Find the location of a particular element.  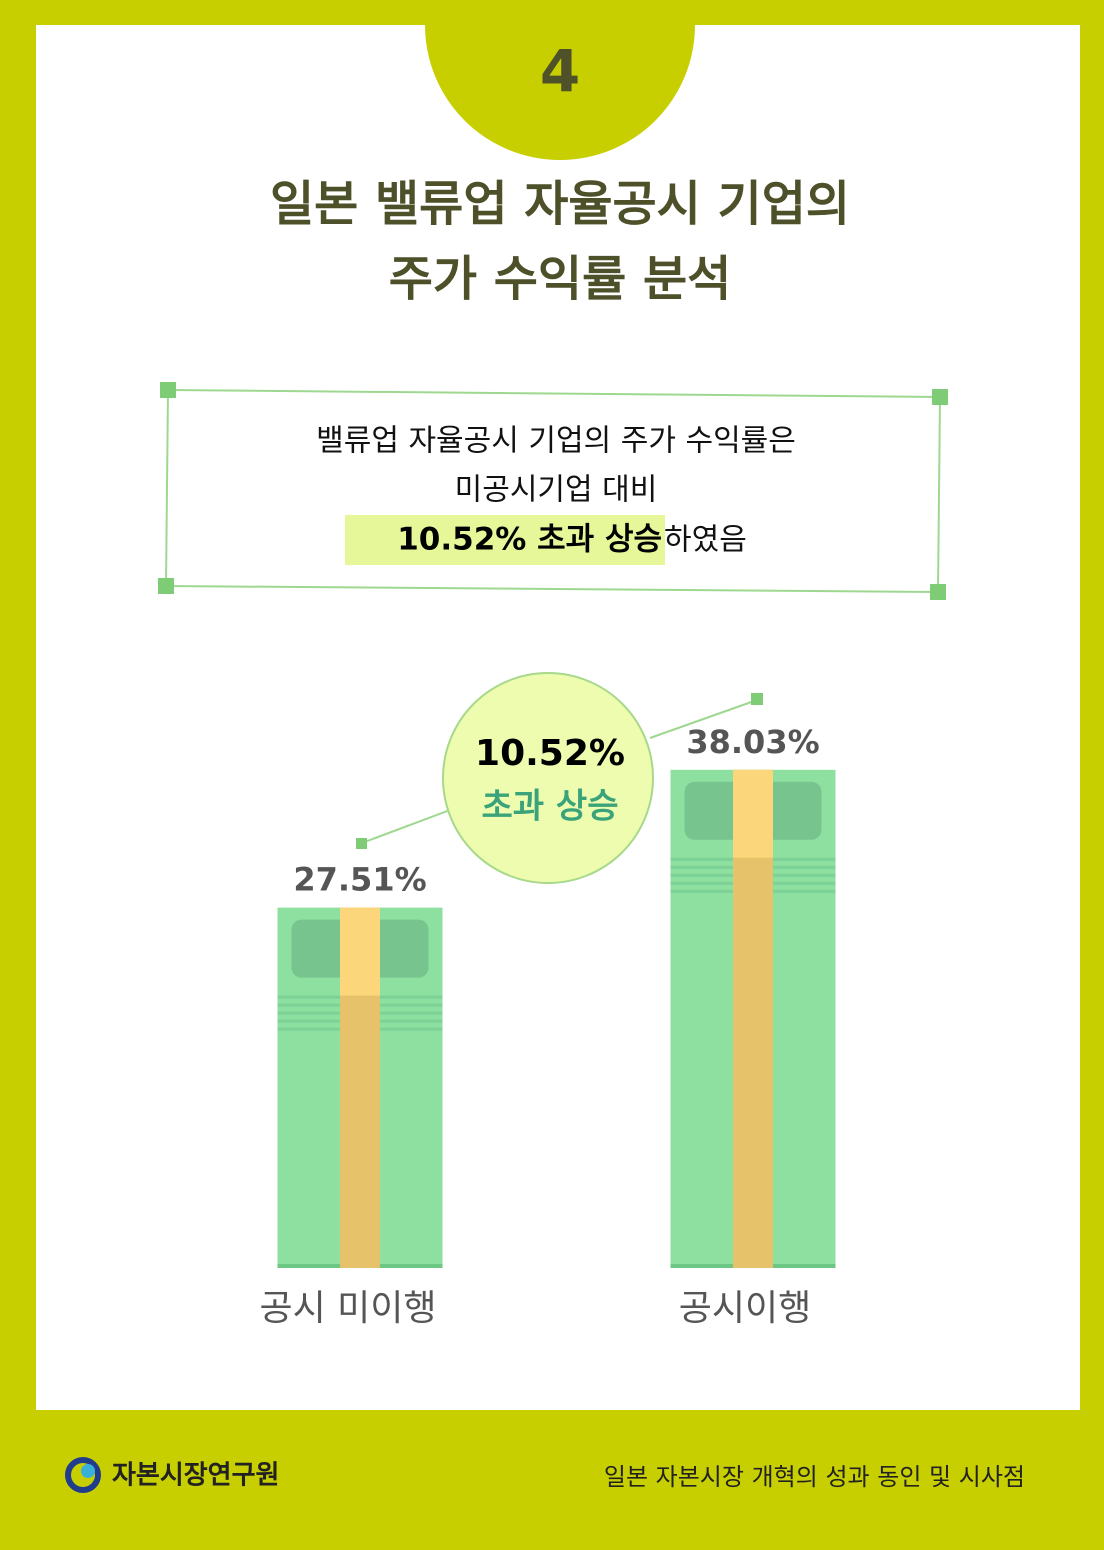

title-line: 일본 밸류업 자율공시 기업의 is located at coordinates (560, 204).